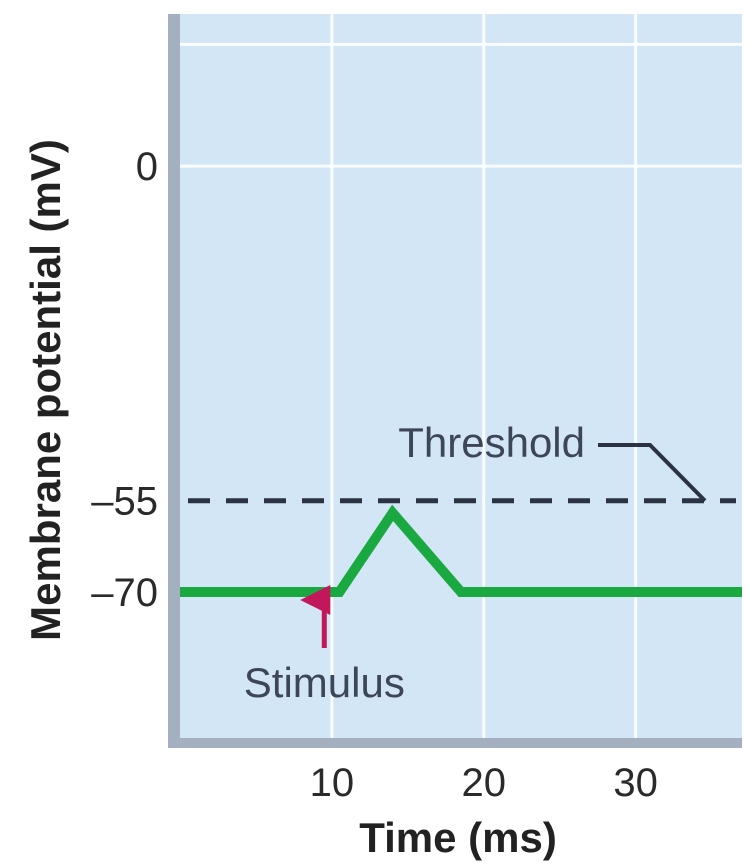 This screenshot has height=864, width=749. Describe the element at coordinates (174, 381) in the screenshot. I see `plot-frame-left` at that location.